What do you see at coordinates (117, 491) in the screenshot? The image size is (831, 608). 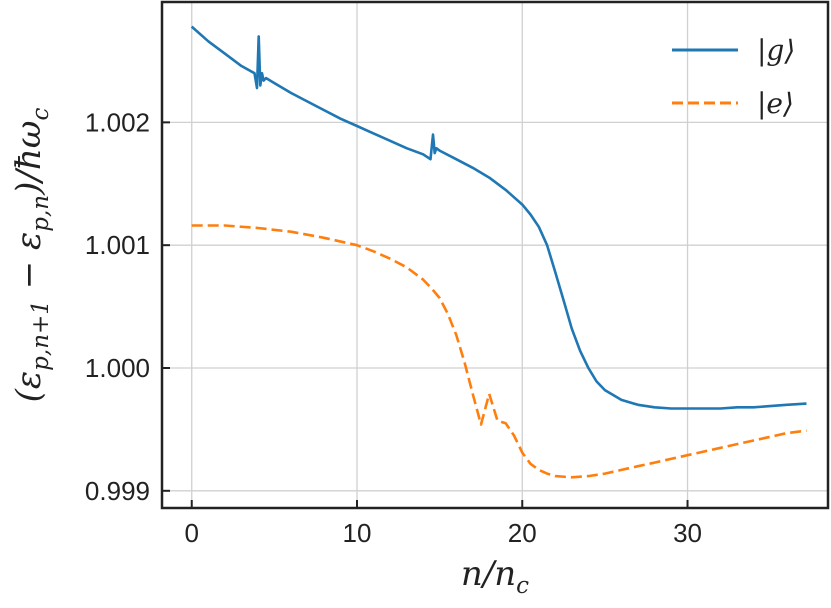 I see `y-tick-label: 0.999` at bounding box center [117, 491].